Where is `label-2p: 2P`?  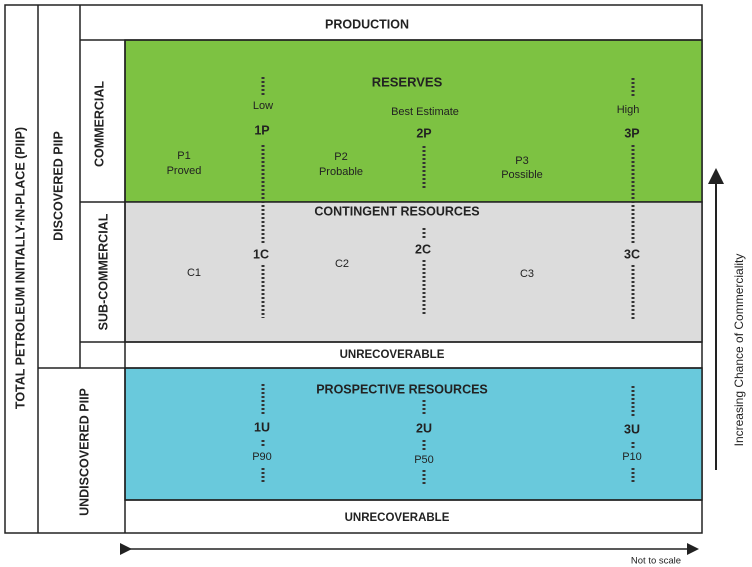 label-2p: 2P is located at coordinates (423, 133).